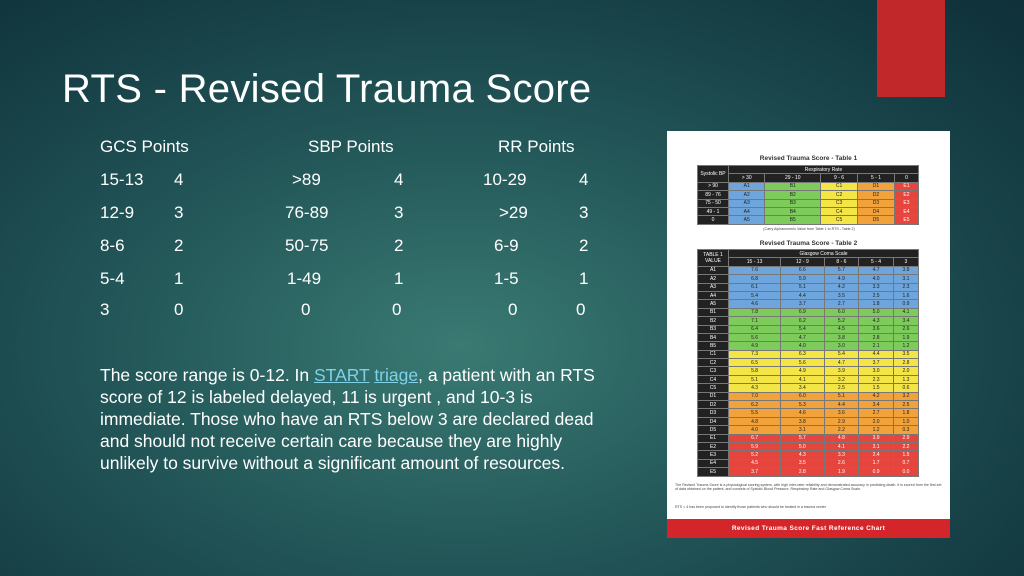 The height and width of the screenshot is (576, 1024). Describe the element at coordinates (906, 354) in the screenshot. I see `table2-cell: 3.5` at that location.